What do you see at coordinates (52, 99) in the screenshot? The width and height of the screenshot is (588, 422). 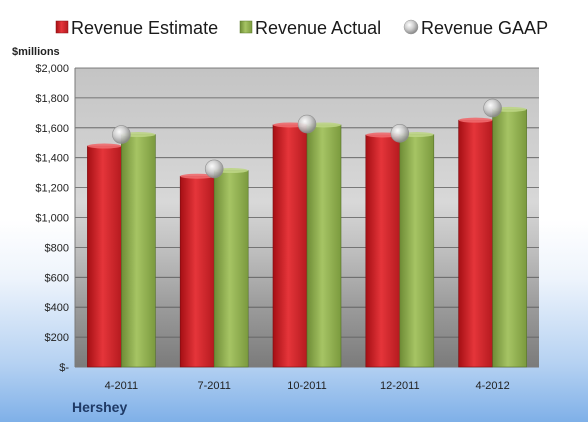 I see `y-tick-label: $1,800` at bounding box center [52, 99].